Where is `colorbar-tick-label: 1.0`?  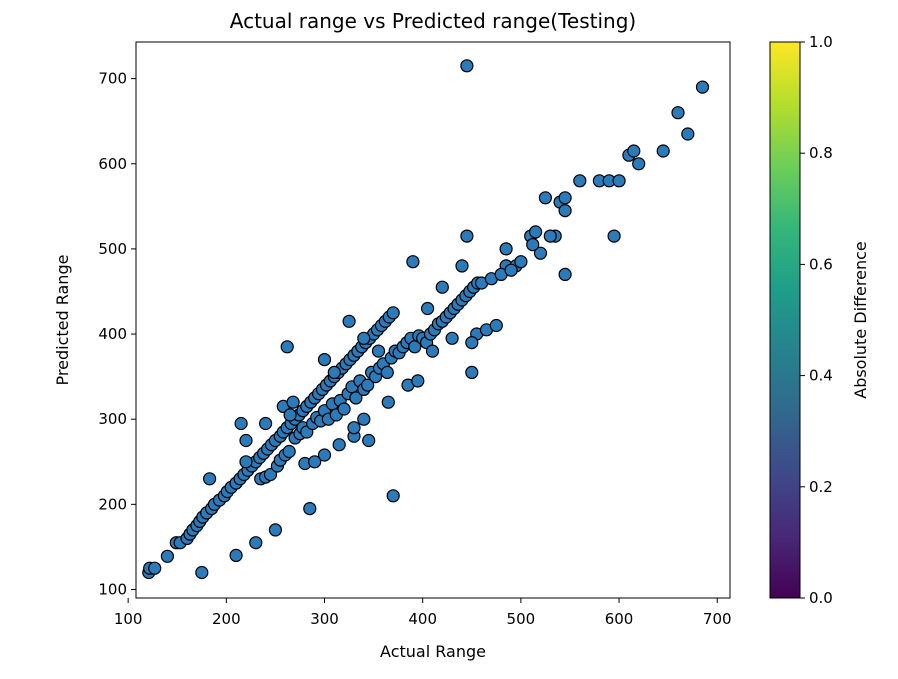 colorbar-tick-label: 1.0 is located at coordinates (821, 42).